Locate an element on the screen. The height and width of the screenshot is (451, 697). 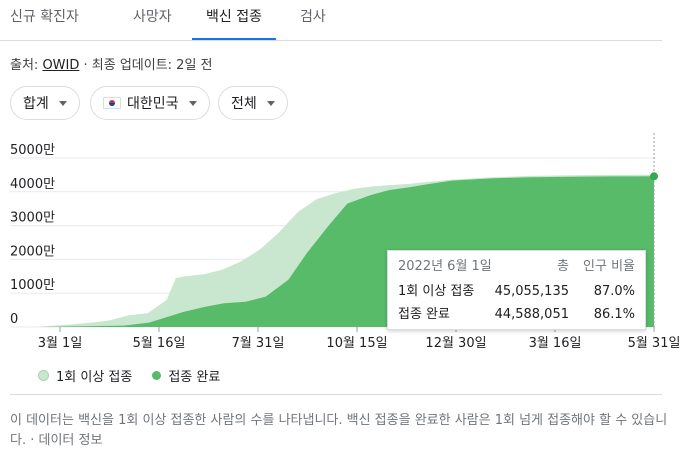
legend-one-dose: 1회 이상 접종 is located at coordinates (94, 377).